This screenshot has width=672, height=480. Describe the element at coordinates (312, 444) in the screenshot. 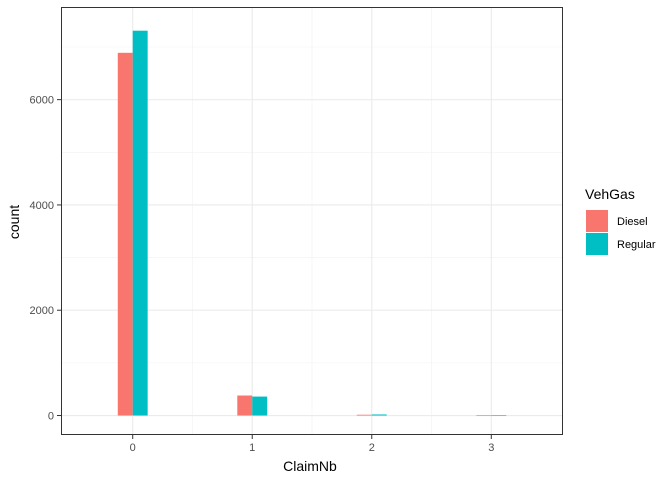

I see `x-axis-ticks: 0 1 2 3` at that location.